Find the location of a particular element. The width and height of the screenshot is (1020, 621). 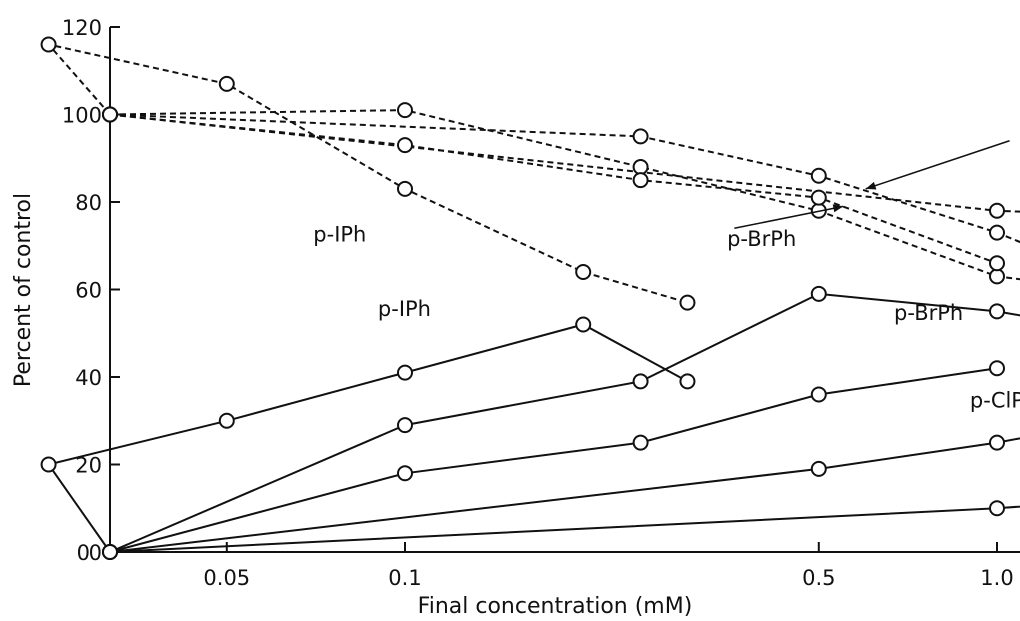

x-tick-label: 0.5 is located at coordinates (818, 578).